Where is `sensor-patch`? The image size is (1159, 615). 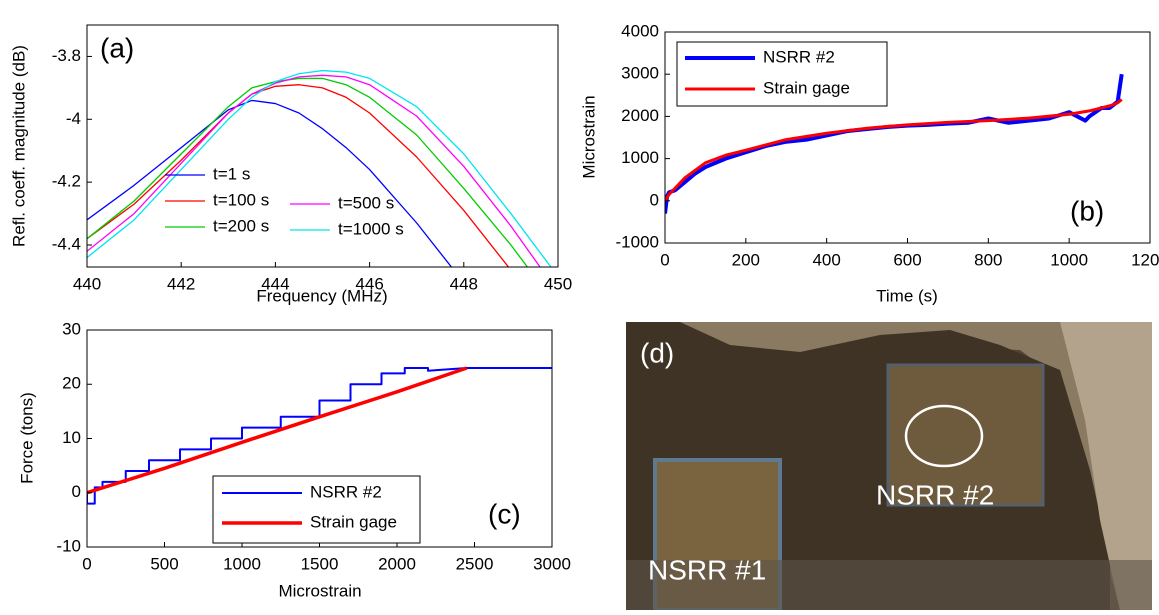
sensor-patch is located at coordinates (965, 435).